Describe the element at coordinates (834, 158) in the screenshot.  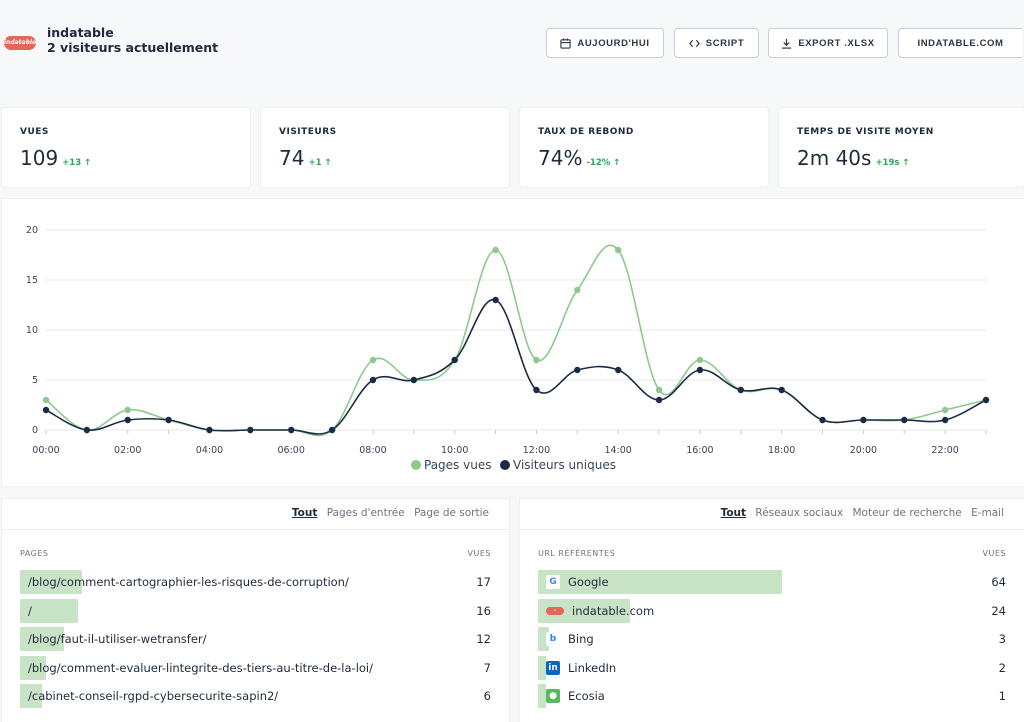
I see `stat-value: 2m 40s` at that location.